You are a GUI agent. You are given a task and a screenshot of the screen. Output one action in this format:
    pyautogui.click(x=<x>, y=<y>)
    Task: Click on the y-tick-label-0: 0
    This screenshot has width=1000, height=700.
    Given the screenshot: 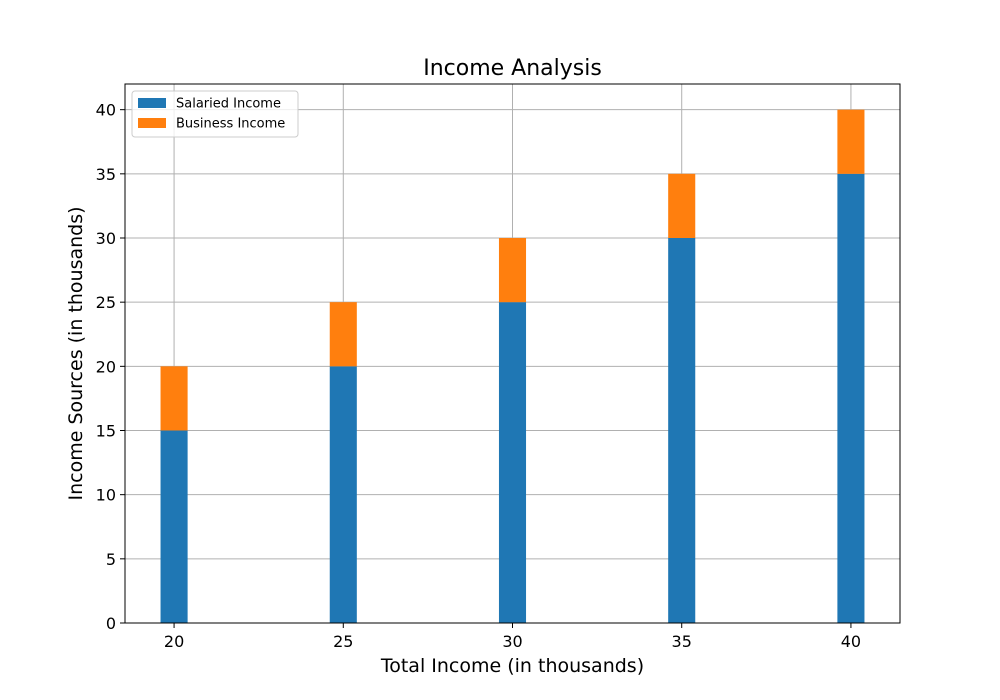 What is the action you would take?
    pyautogui.click(x=111, y=623)
    